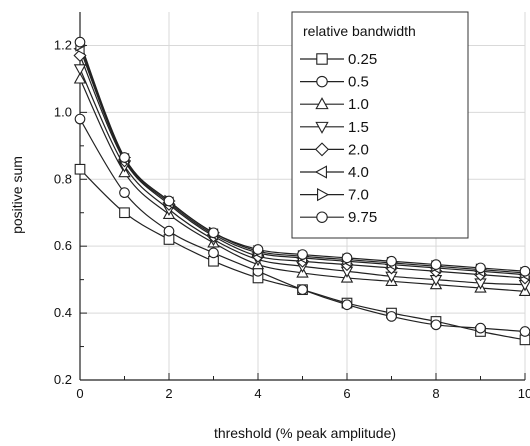 The image size is (530, 446). What do you see at coordinates (168, 393) in the screenshot?
I see `x-tick-label: 2` at bounding box center [168, 393].